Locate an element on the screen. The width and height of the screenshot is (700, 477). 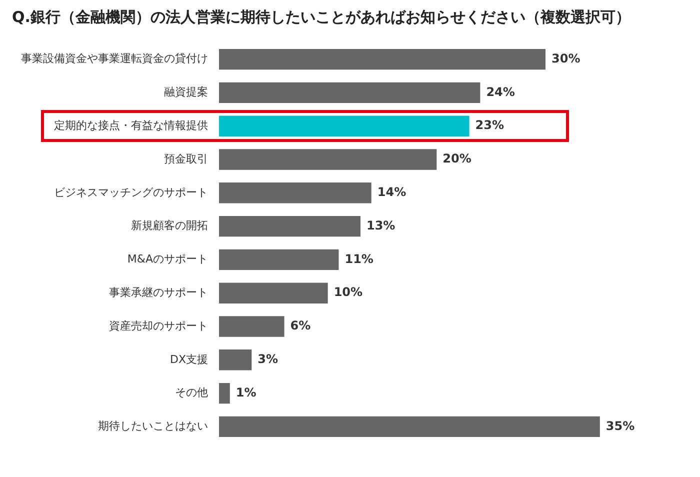
data-label: 11% is located at coordinates (359, 259).